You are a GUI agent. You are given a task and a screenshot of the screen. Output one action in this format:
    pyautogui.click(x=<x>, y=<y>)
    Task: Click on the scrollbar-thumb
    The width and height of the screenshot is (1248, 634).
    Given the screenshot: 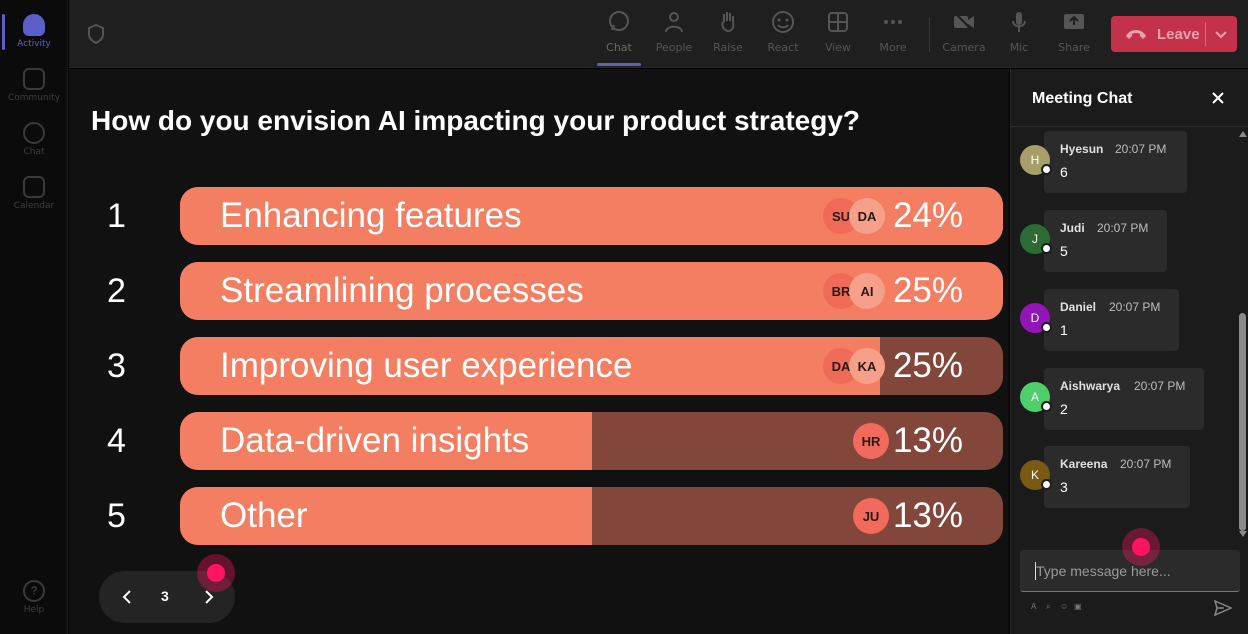 What is the action you would take?
    pyautogui.click(x=1242, y=422)
    